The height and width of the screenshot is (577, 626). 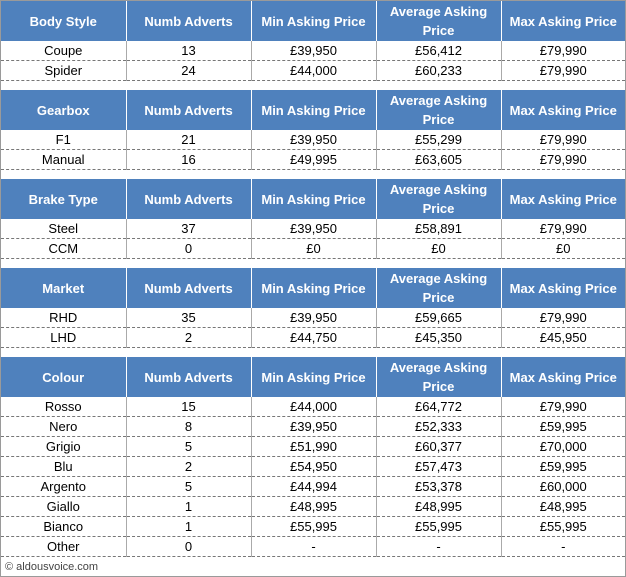 What do you see at coordinates (313, 318) in the screenshot?
I see `data-row: RHD 35 £39,950 £59,665 £79,990` at bounding box center [313, 318].